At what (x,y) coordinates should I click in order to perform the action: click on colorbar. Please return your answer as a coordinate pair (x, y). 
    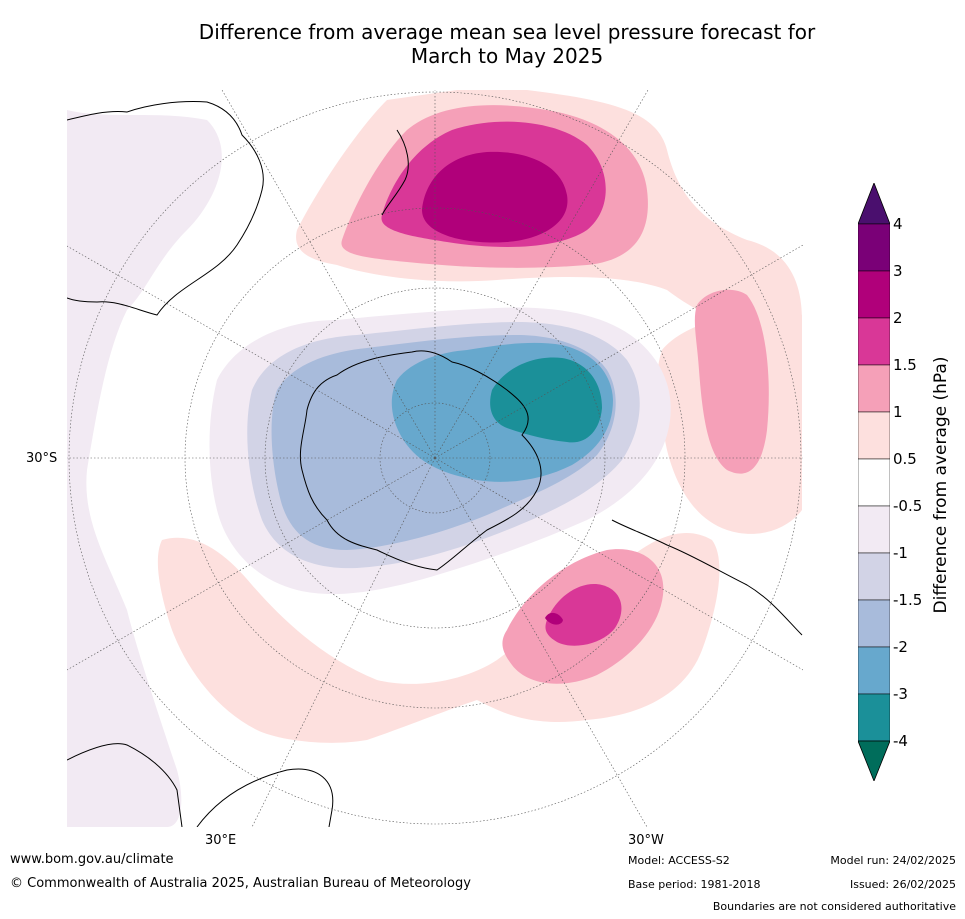
    Looking at the image, I should click on (874, 482).